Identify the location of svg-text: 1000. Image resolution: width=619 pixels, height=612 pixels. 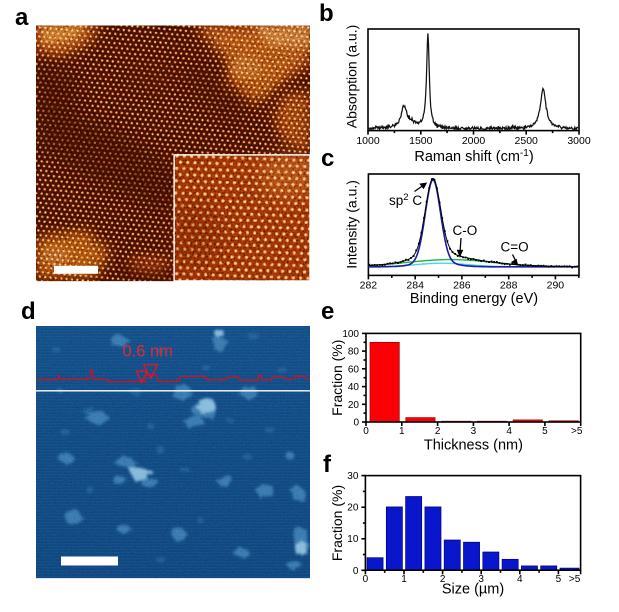
(368, 141).